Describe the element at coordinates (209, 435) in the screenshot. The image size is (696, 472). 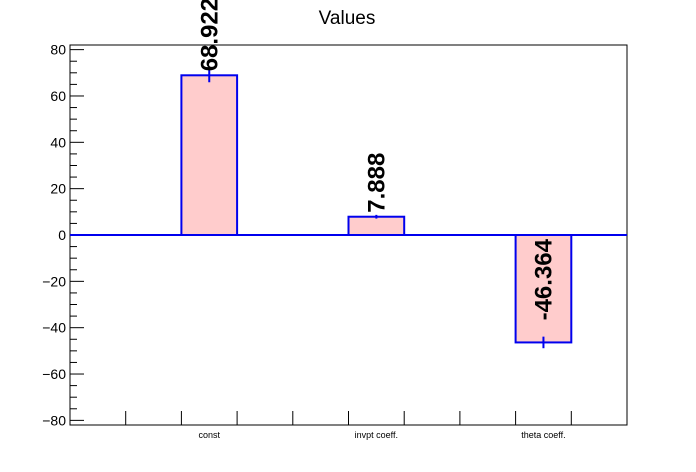
I see `category-label: const` at that location.